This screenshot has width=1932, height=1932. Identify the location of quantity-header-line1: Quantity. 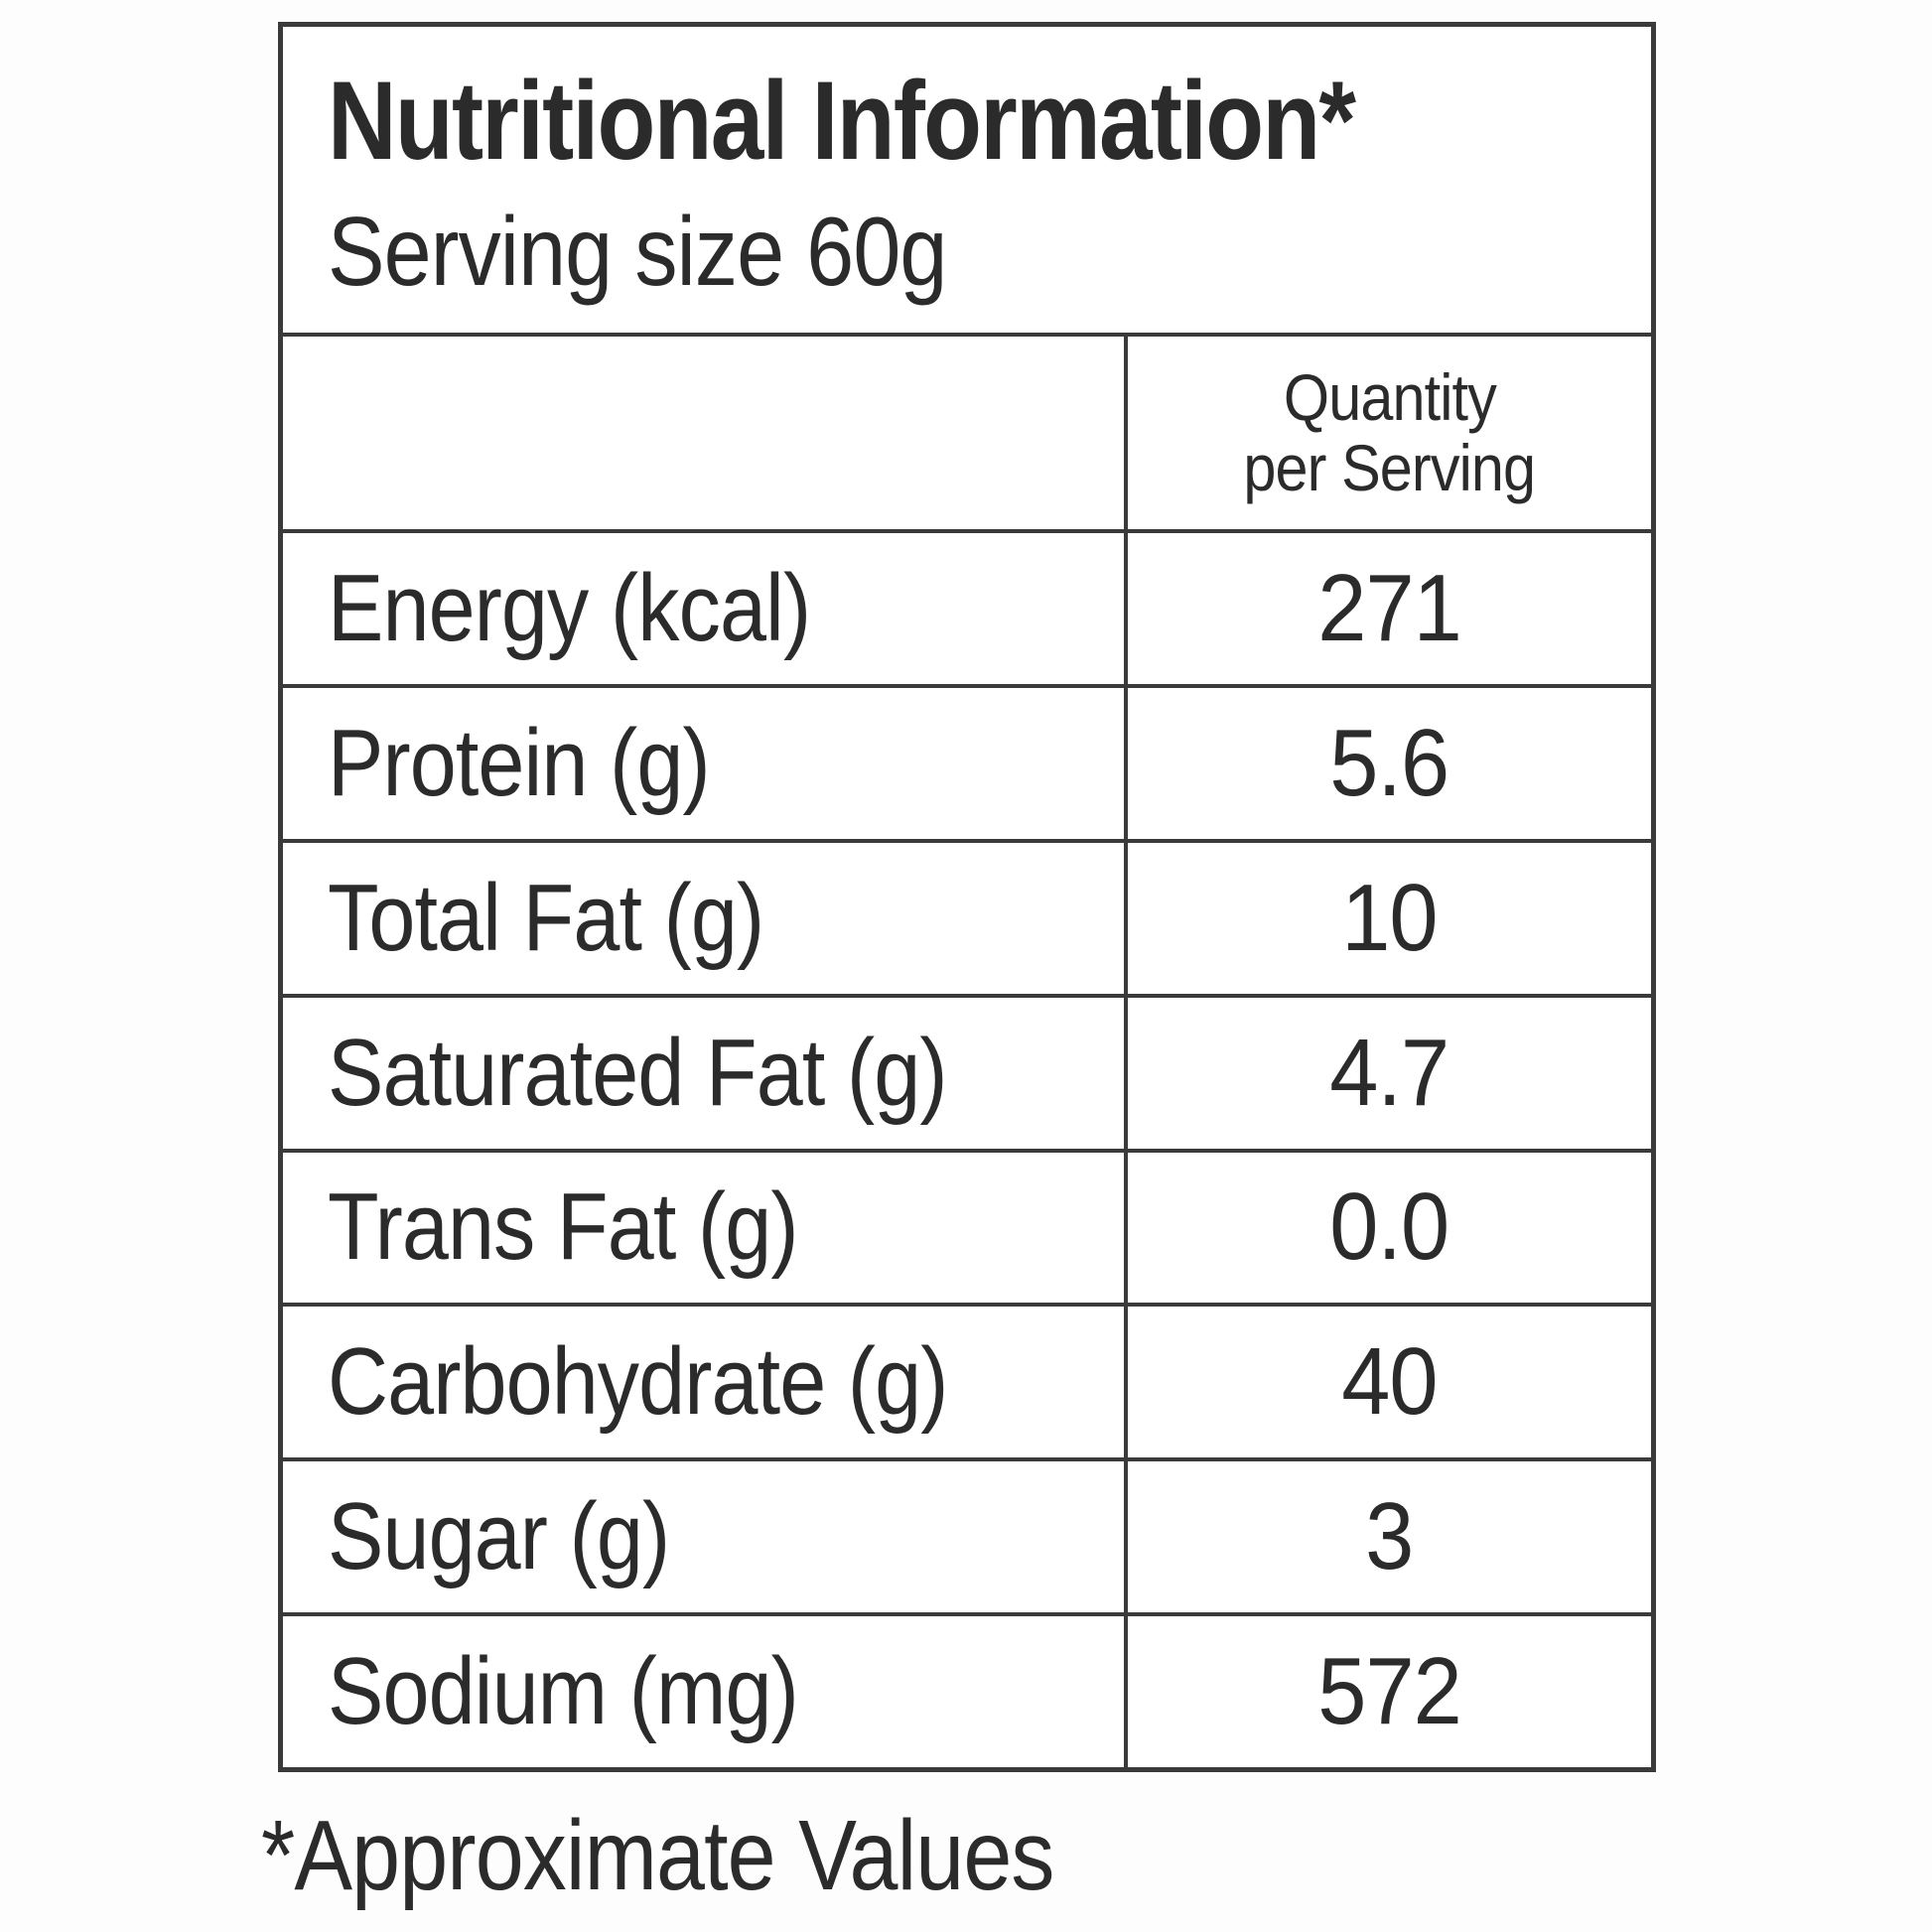
(1390, 397).